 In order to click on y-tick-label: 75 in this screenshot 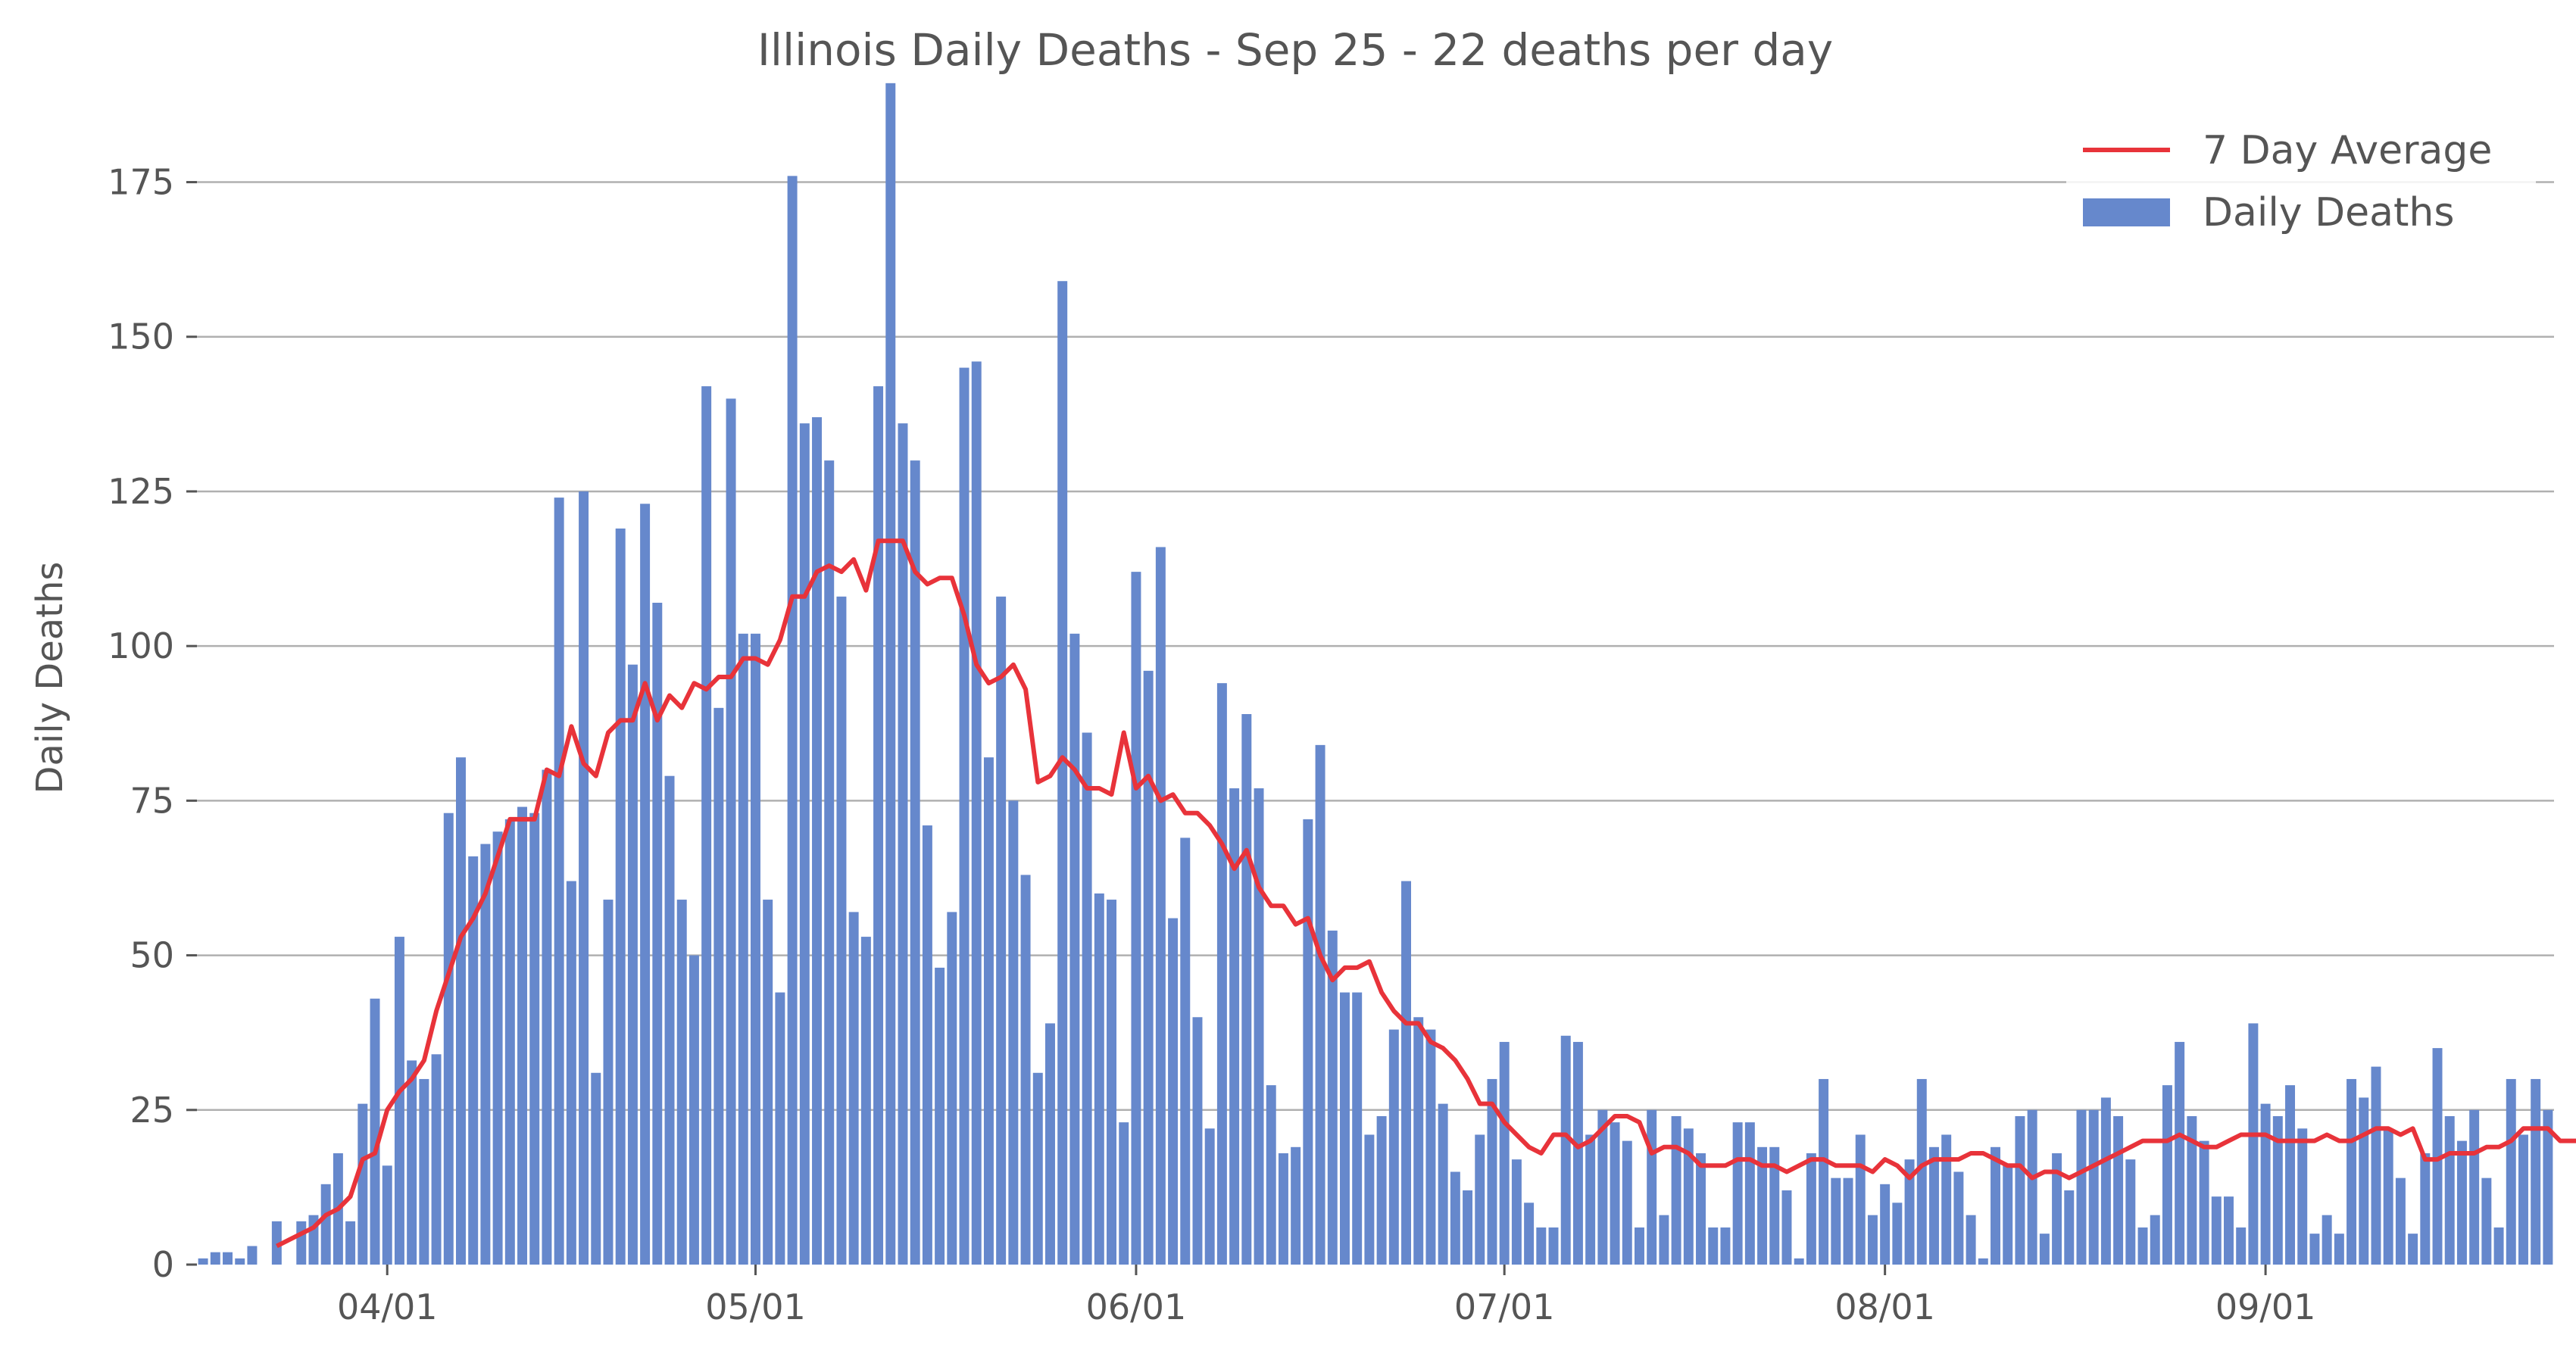, I will do `click(152, 800)`.